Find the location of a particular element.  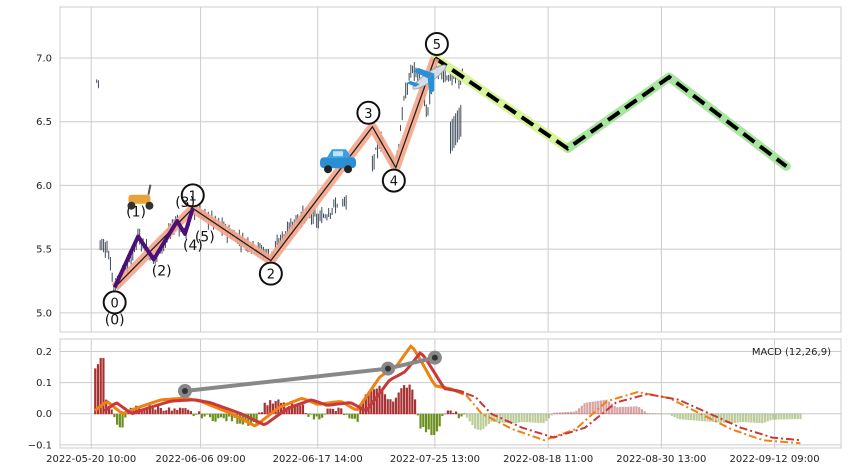

minor-wave-label: (4) is located at coordinates (193, 246).